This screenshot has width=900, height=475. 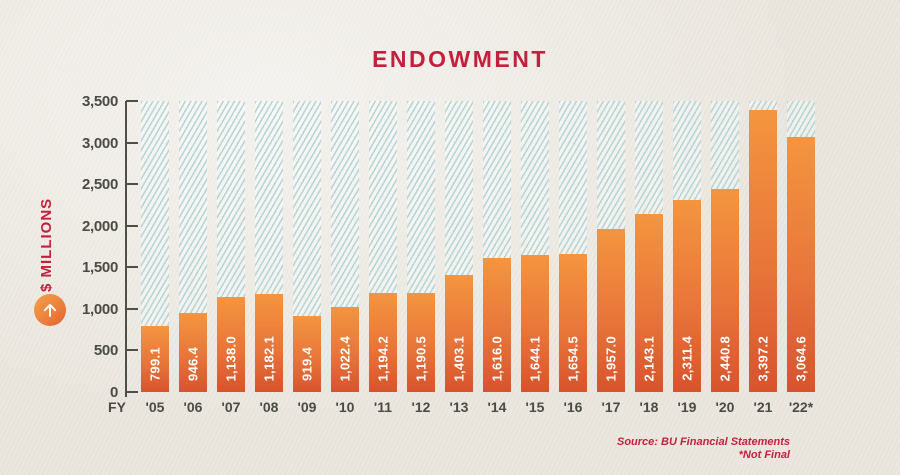 I want to click on bar-value-label: 1,194.2, so click(x=383, y=358).